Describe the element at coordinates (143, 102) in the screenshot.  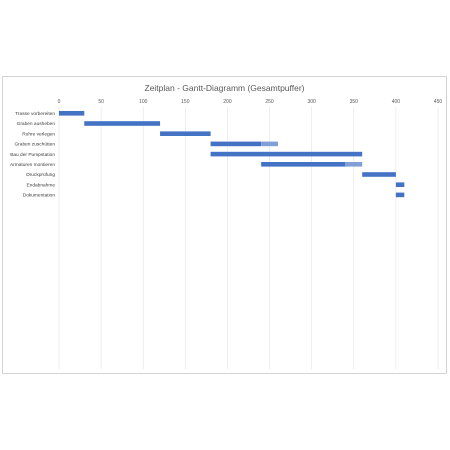
I see `x-tick-label-2: 100` at that location.